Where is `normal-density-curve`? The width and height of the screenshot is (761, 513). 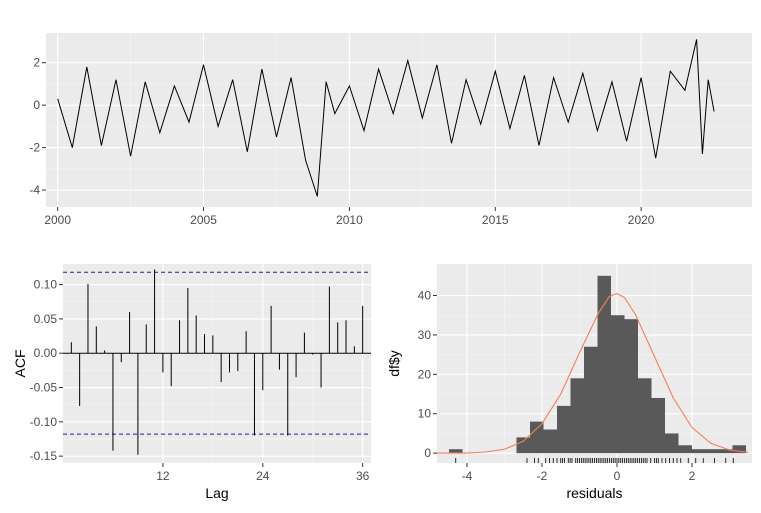 normal-density-curve is located at coordinates (593, 373).